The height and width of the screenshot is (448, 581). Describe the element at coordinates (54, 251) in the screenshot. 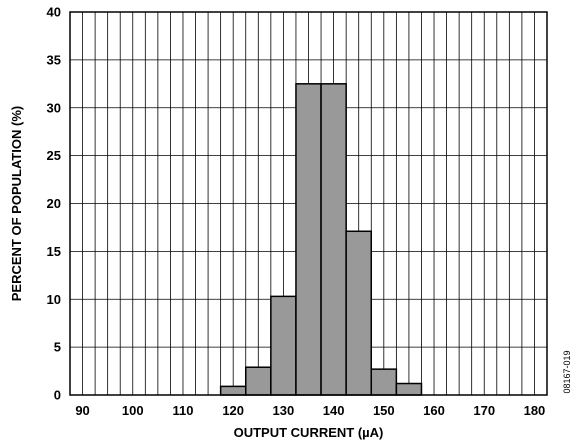

I see `y-tick-label: 15` at that location.